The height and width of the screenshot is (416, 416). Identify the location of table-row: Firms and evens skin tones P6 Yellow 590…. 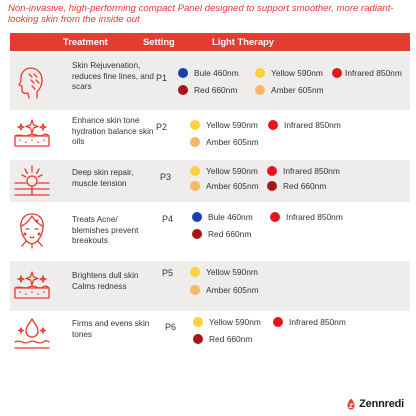
(210, 334).